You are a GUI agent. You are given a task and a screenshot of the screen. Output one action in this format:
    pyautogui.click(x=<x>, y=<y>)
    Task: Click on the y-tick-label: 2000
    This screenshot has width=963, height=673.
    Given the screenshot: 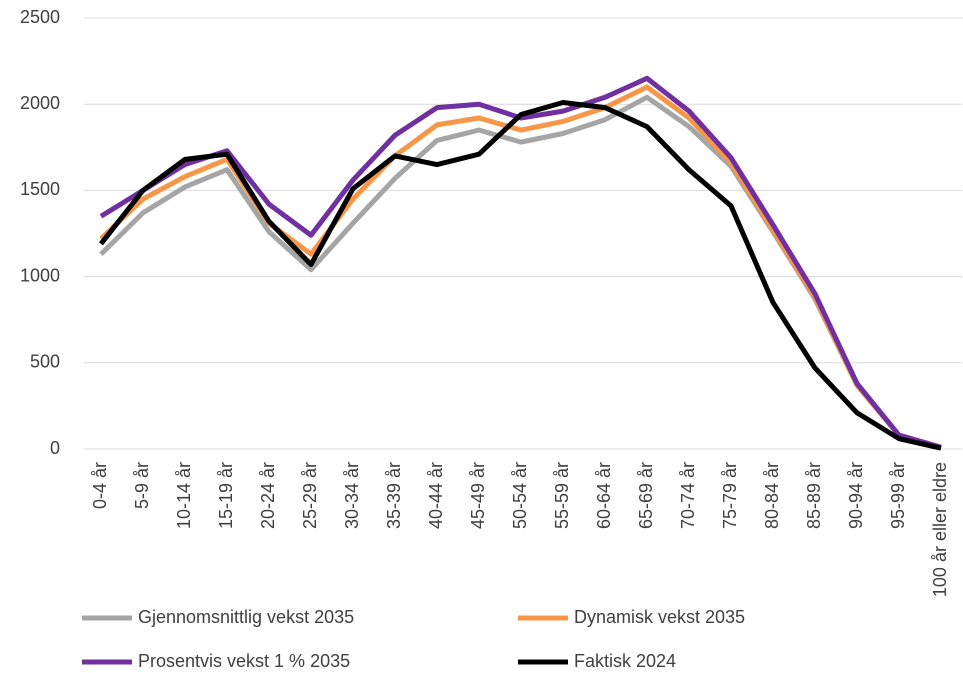 What is the action you would take?
    pyautogui.click(x=40, y=103)
    